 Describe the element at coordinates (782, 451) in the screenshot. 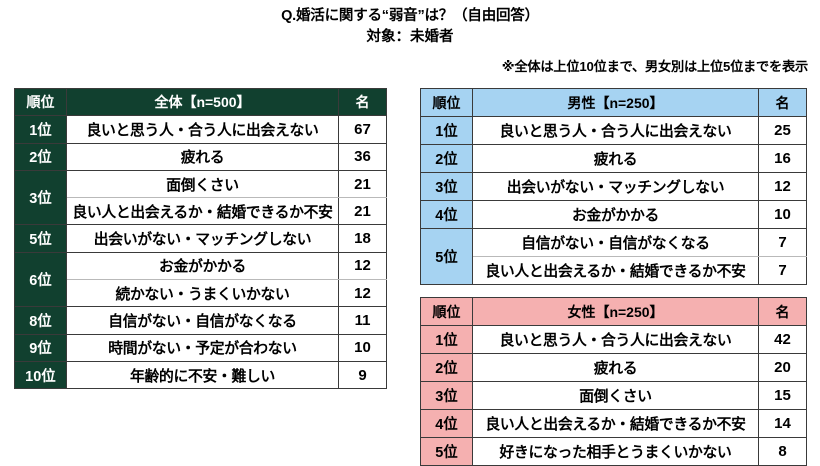

I see `count-cell: 8` at that location.